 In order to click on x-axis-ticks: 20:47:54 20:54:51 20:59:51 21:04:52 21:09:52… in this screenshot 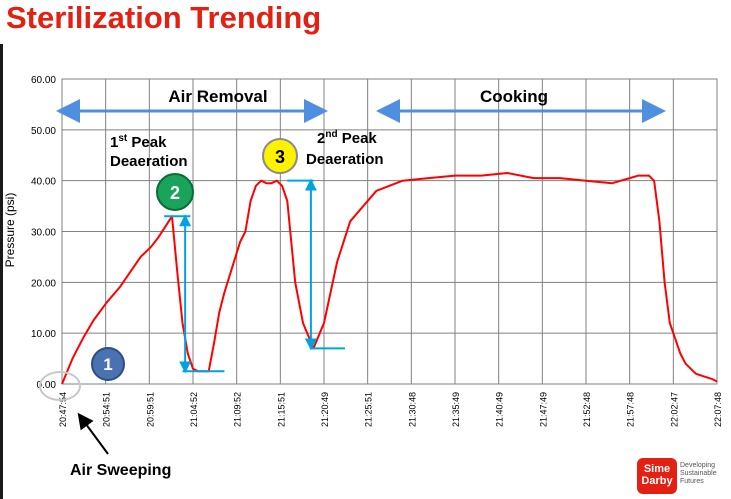, I will do `click(390, 409)`.